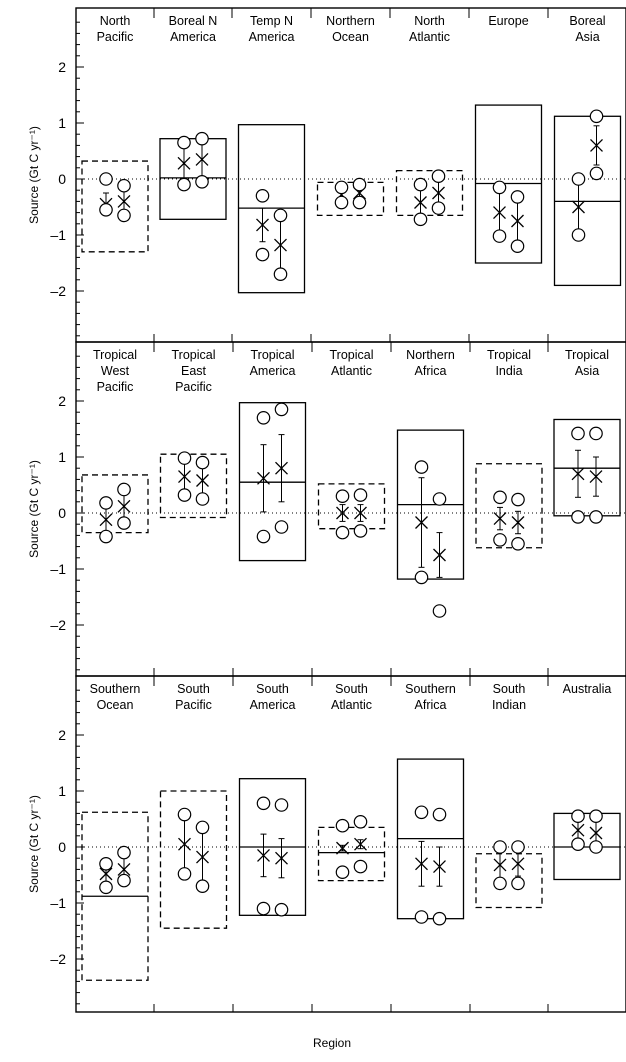  Describe the element at coordinates (34, 175) in the screenshot. I see `y-axis-label: Source (Gt C yr⁻¹)` at that location.